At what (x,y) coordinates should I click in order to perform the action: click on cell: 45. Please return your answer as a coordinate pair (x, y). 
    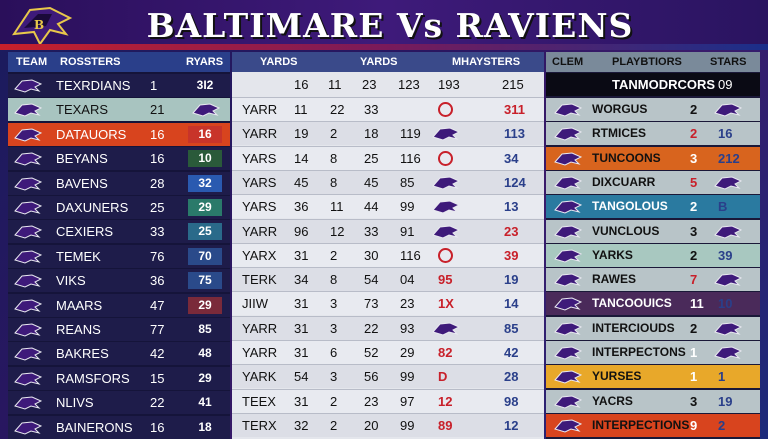
    Looking at the image, I should click on (371, 182).